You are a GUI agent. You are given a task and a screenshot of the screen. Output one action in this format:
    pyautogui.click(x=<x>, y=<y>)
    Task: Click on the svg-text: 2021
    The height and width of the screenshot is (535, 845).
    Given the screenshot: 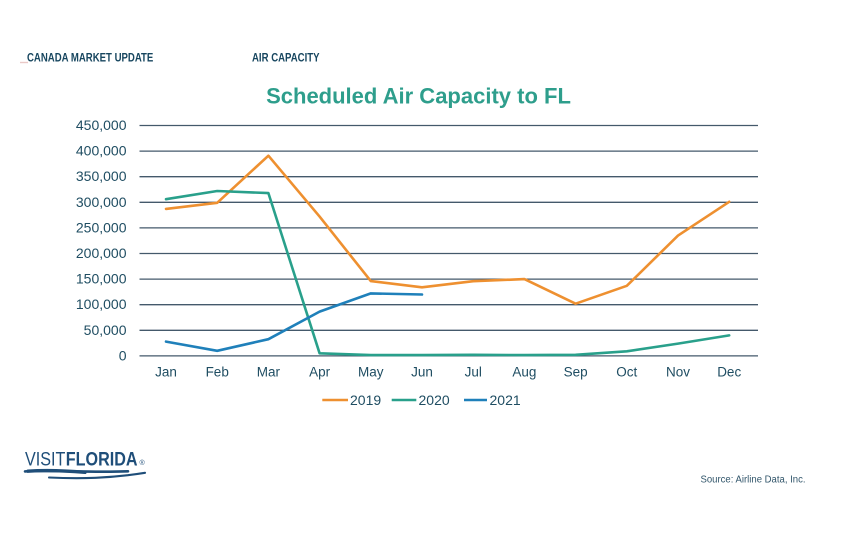 What is the action you would take?
    pyautogui.click(x=505, y=400)
    